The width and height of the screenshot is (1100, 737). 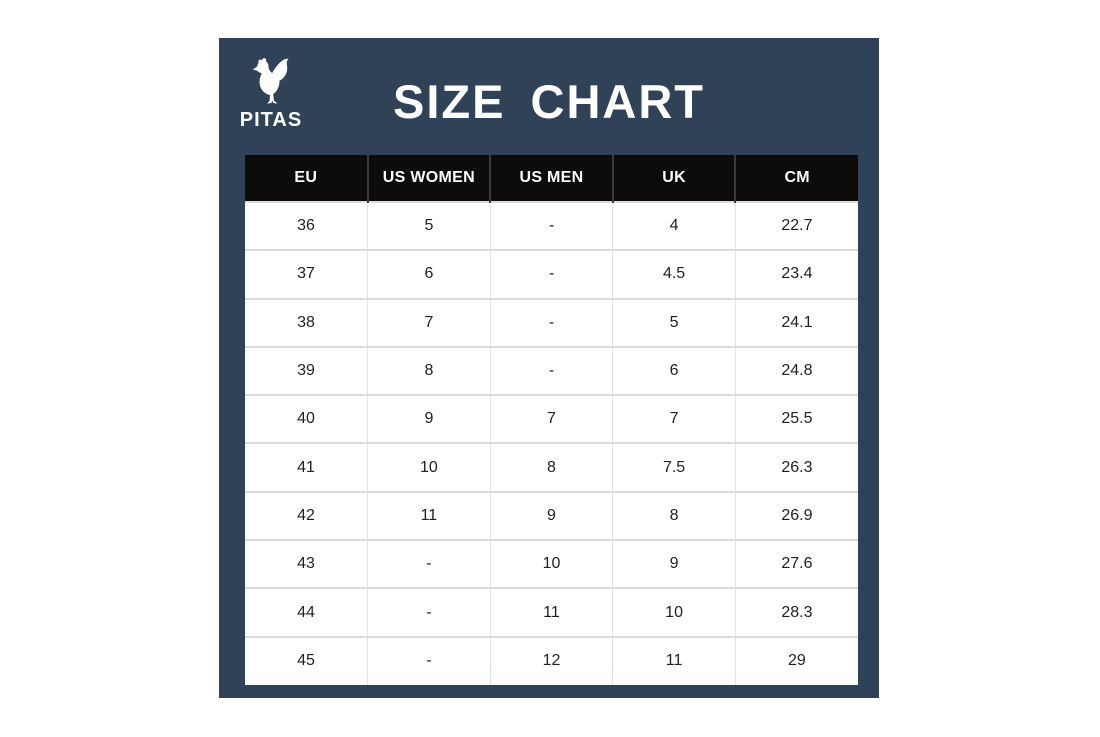 I want to click on table-cell: 26.3, so click(x=796, y=467).